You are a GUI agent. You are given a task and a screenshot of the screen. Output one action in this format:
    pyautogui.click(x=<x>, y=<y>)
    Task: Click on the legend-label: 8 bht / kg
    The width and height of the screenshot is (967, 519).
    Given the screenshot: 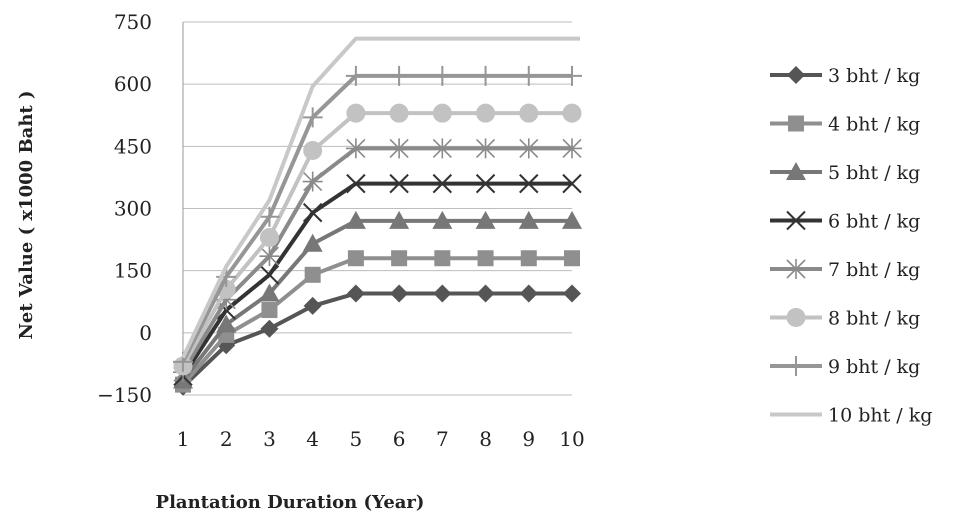 What is the action you would take?
    pyautogui.click(x=874, y=319)
    